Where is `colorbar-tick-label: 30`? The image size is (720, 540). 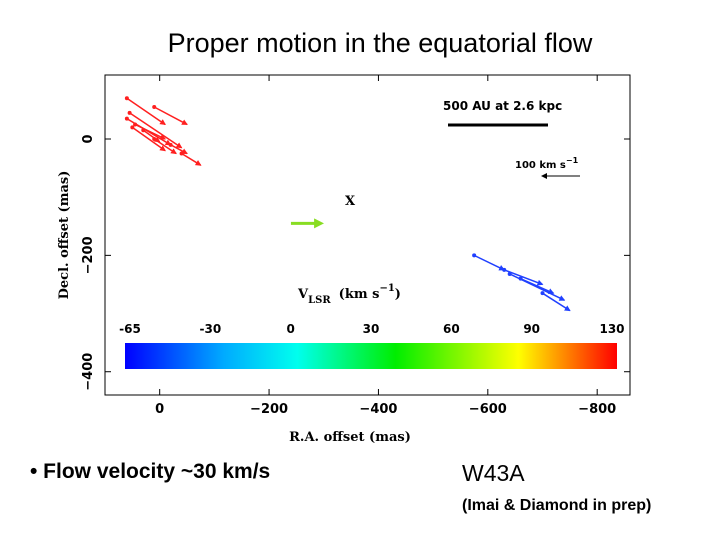
colorbar-tick-label: 30 is located at coordinates (371, 329).